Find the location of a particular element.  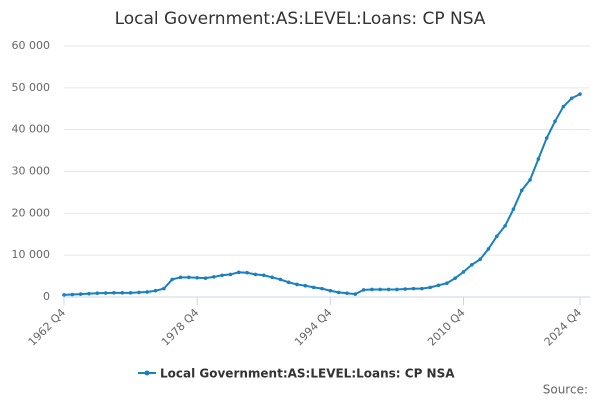

y-tick-label: 30 000 is located at coordinates (31, 171).